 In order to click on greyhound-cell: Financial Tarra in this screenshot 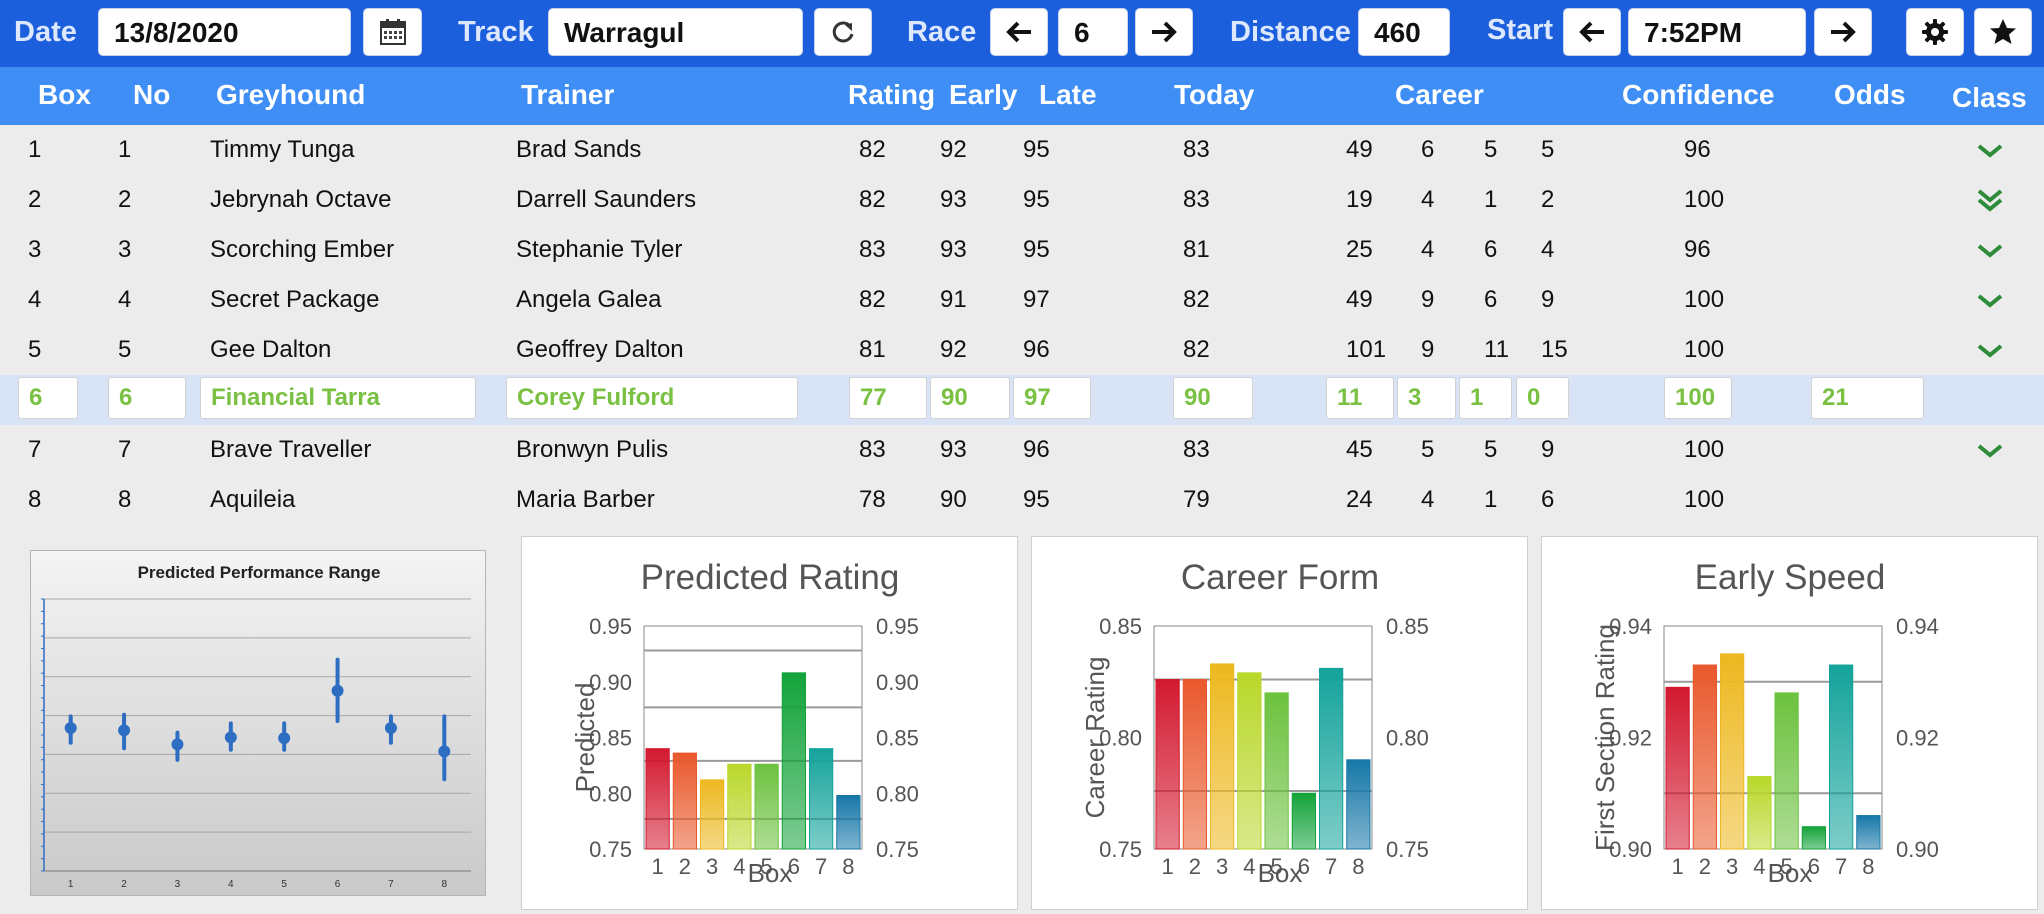, I will do `click(338, 398)`.